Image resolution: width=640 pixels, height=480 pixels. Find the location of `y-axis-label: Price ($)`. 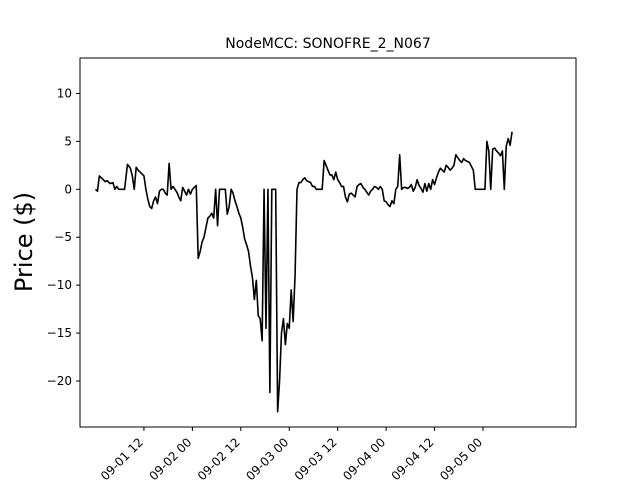

y-axis-label: Price ($) is located at coordinates (24, 242).